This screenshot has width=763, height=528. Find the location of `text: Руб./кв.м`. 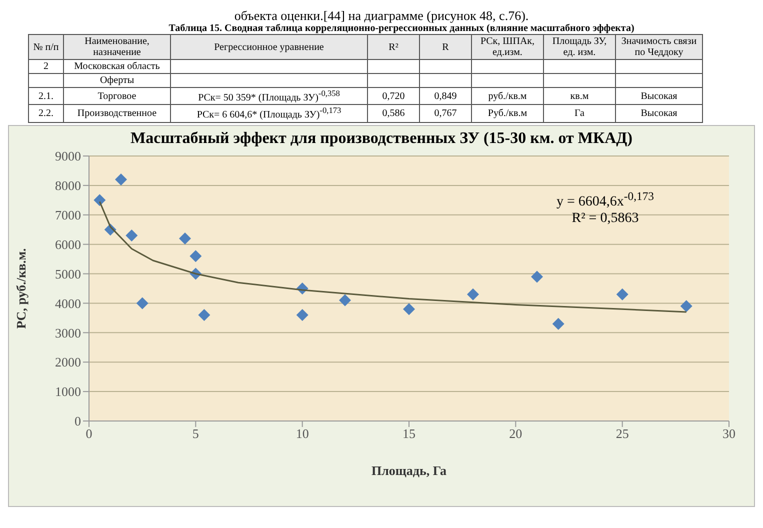

text: Руб./кв.м is located at coordinates (508, 113).